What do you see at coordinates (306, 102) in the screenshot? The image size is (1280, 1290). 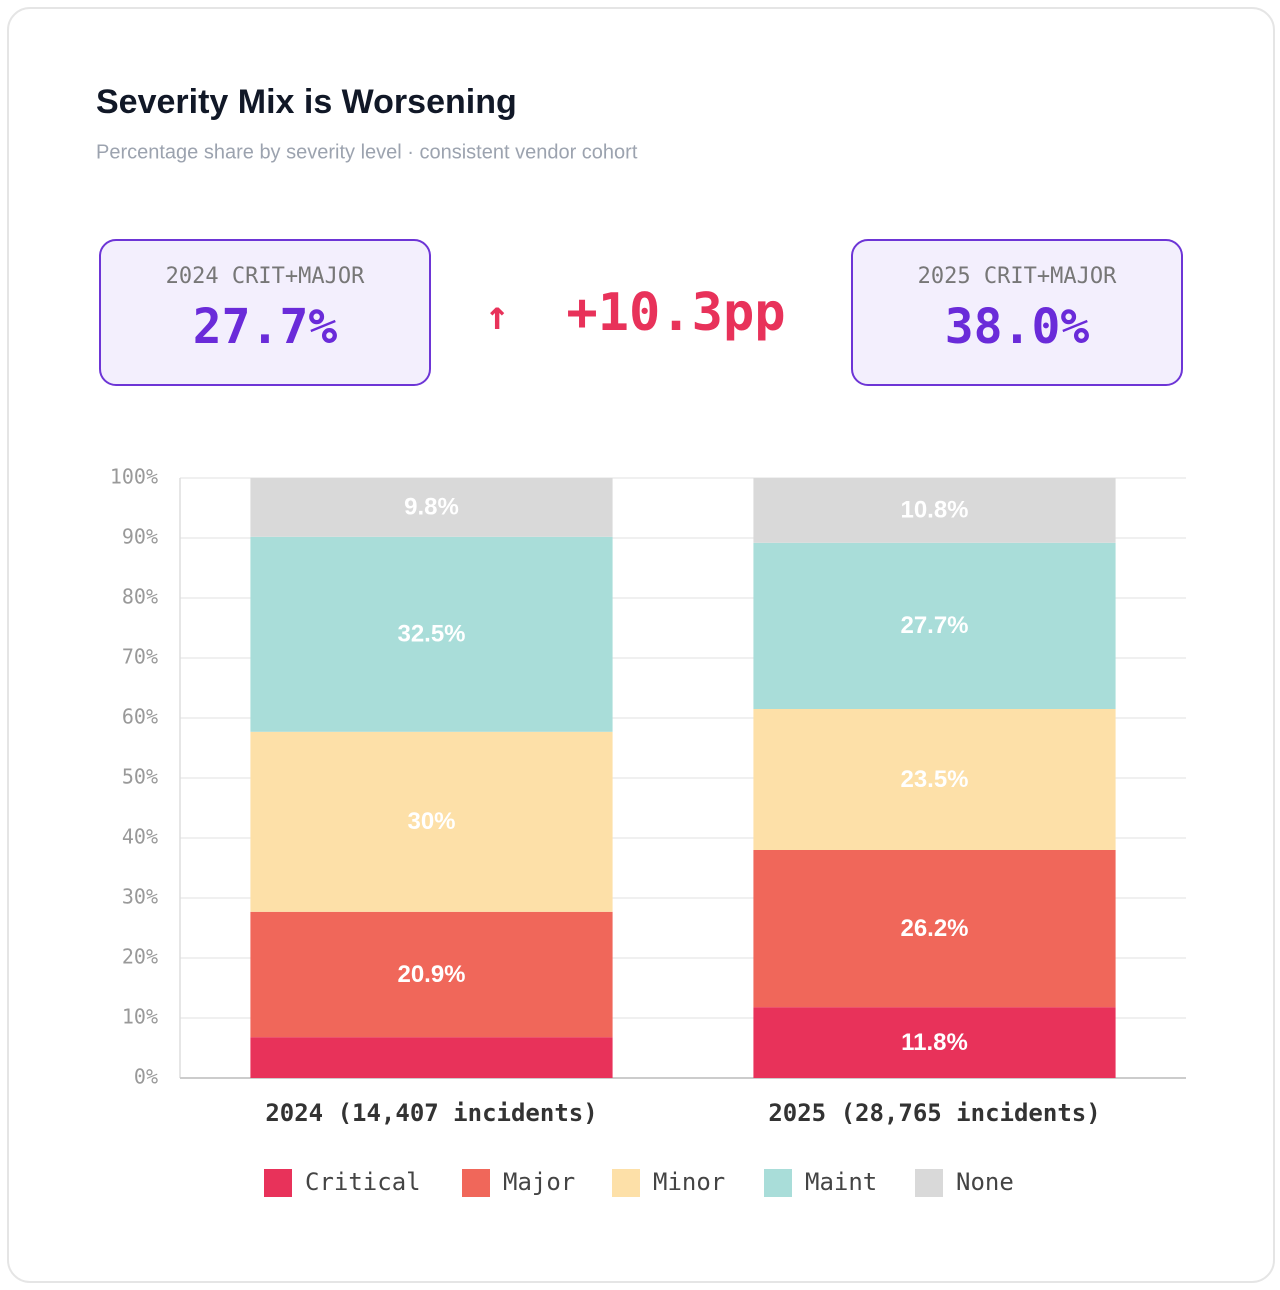 I see `chart-title: Severity Mix is Worsening` at bounding box center [306, 102].